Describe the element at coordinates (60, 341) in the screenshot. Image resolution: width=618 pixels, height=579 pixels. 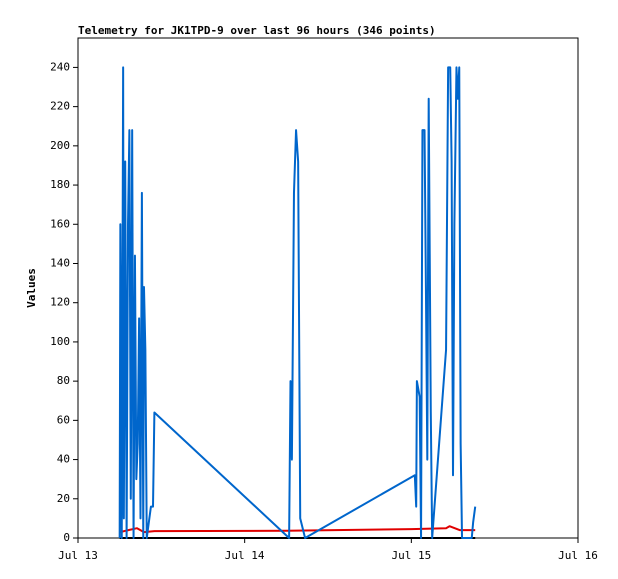
I see `y-tick-label: 100` at that location.